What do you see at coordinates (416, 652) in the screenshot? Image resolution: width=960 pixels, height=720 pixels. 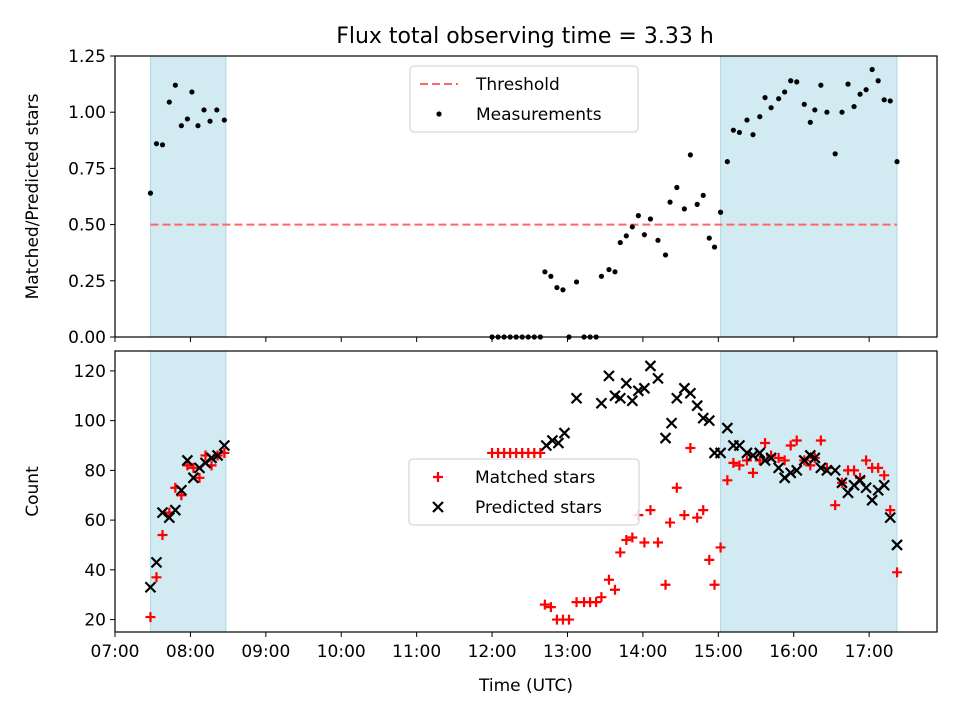 I see `x-tick-label: 11:00` at bounding box center [416, 652].